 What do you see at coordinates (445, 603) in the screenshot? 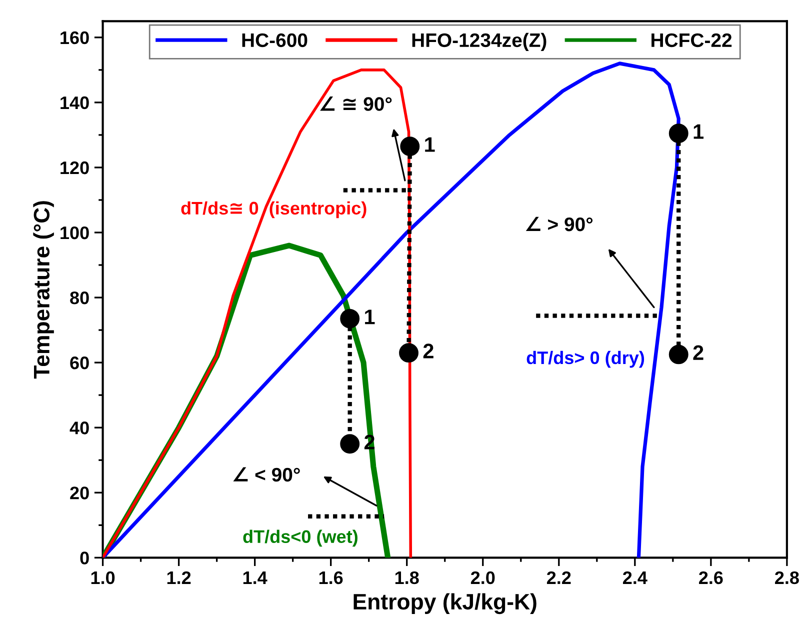
I see `x-axis-title: Entropy (kJ/kg-K)` at bounding box center [445, 603].